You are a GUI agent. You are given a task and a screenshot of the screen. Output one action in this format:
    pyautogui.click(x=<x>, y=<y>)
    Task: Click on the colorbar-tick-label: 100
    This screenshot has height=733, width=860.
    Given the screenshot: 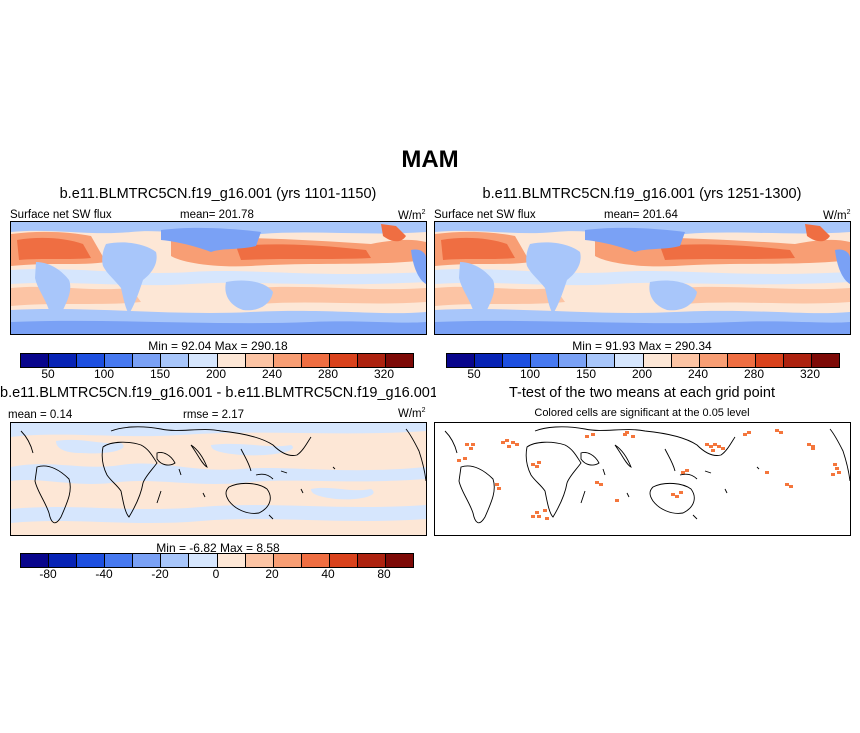 What is the action you would take?
    pyautogui.click(x=104, y=374)
    